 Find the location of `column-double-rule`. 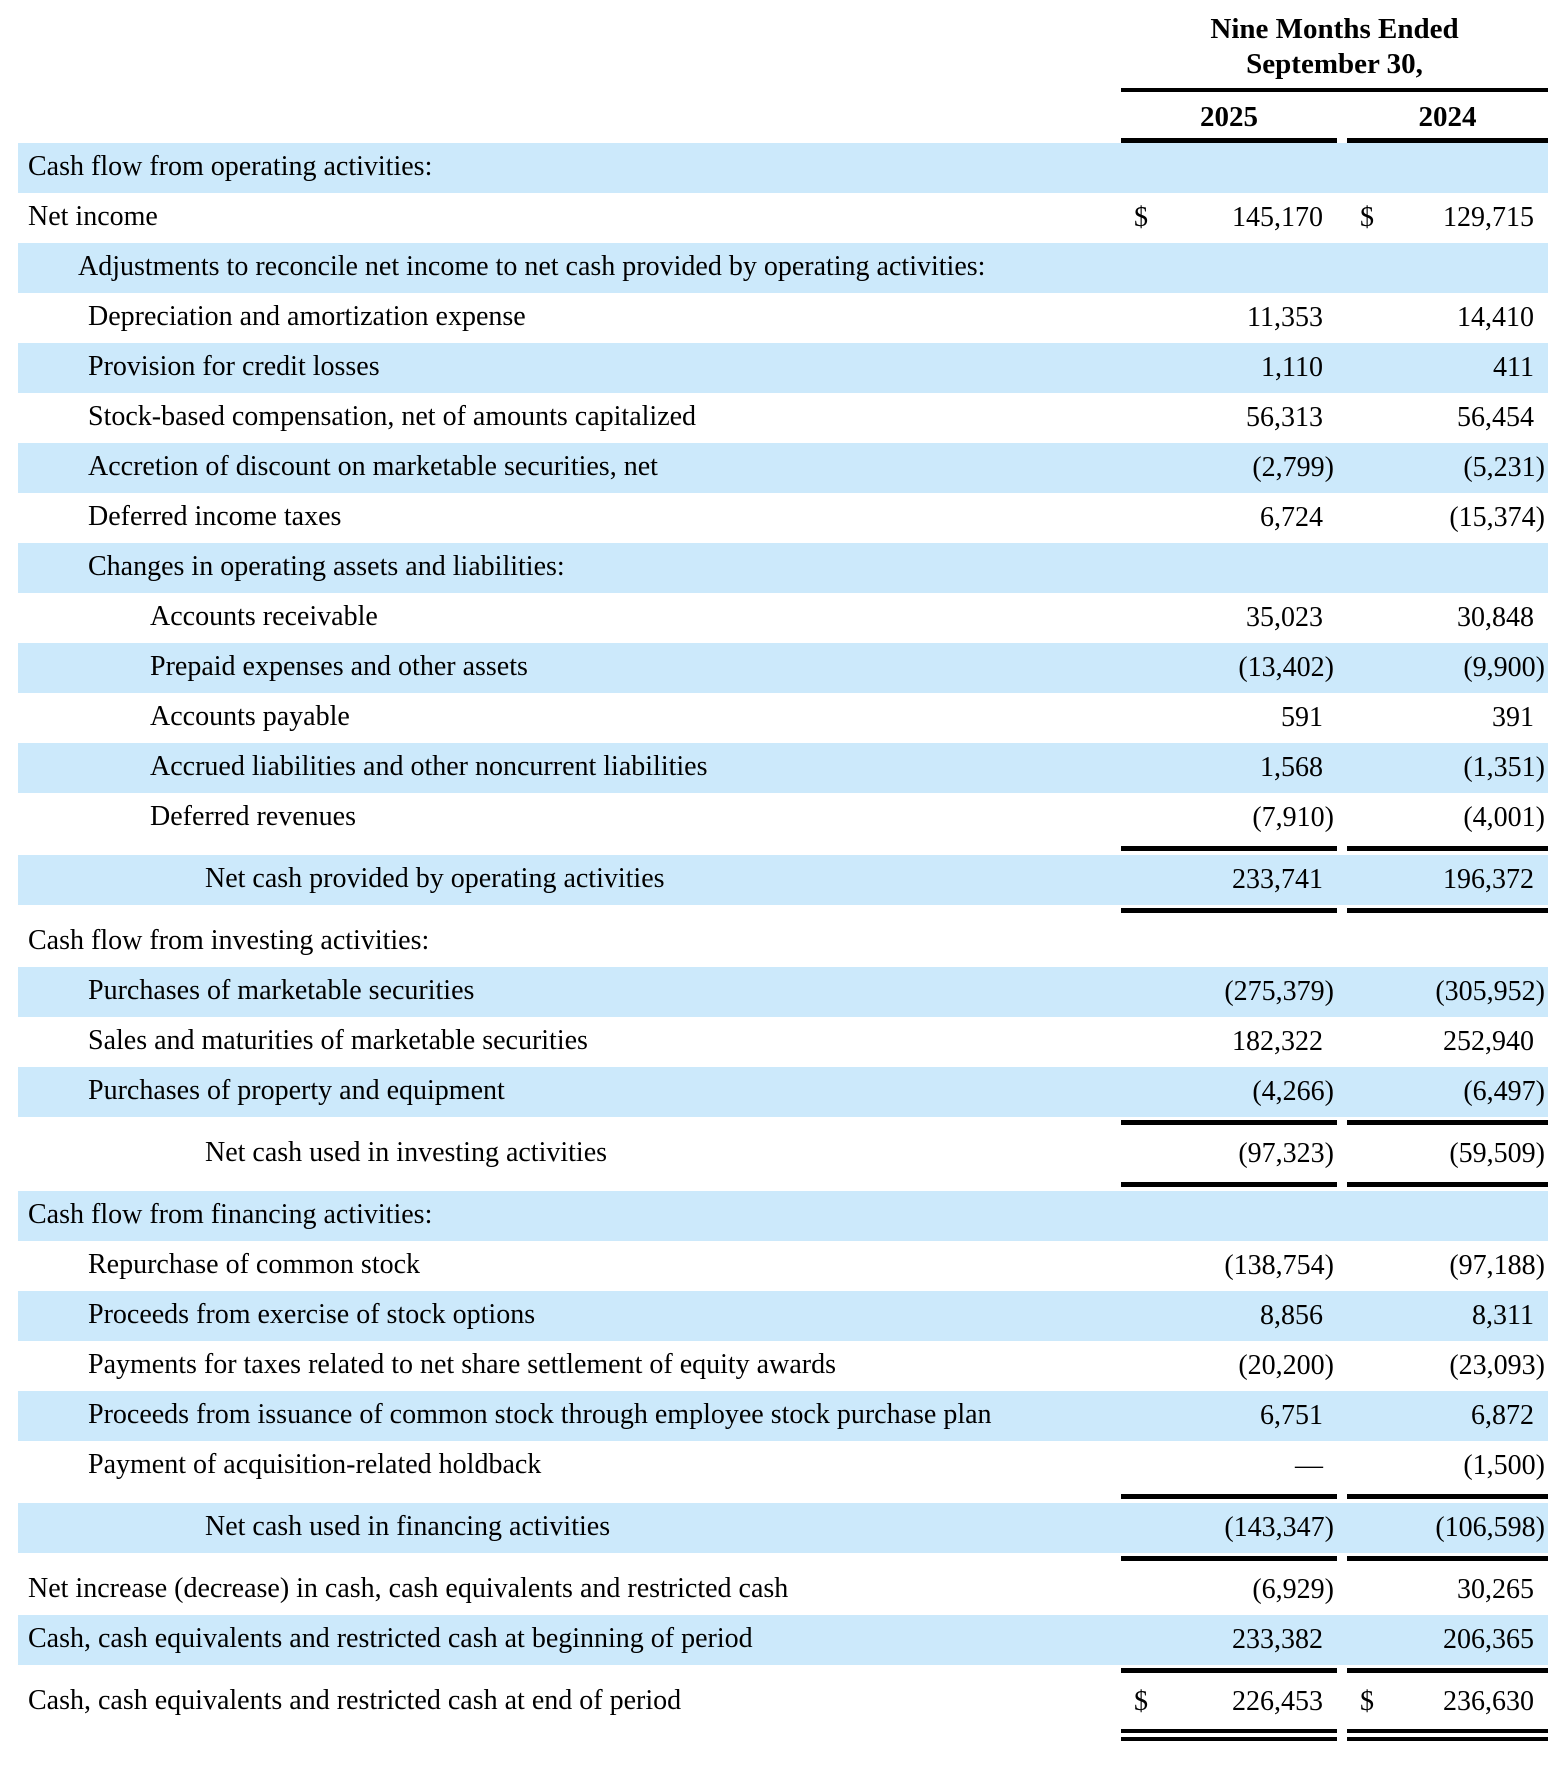

column-double-rule is located at coordinates (1229, 1735).